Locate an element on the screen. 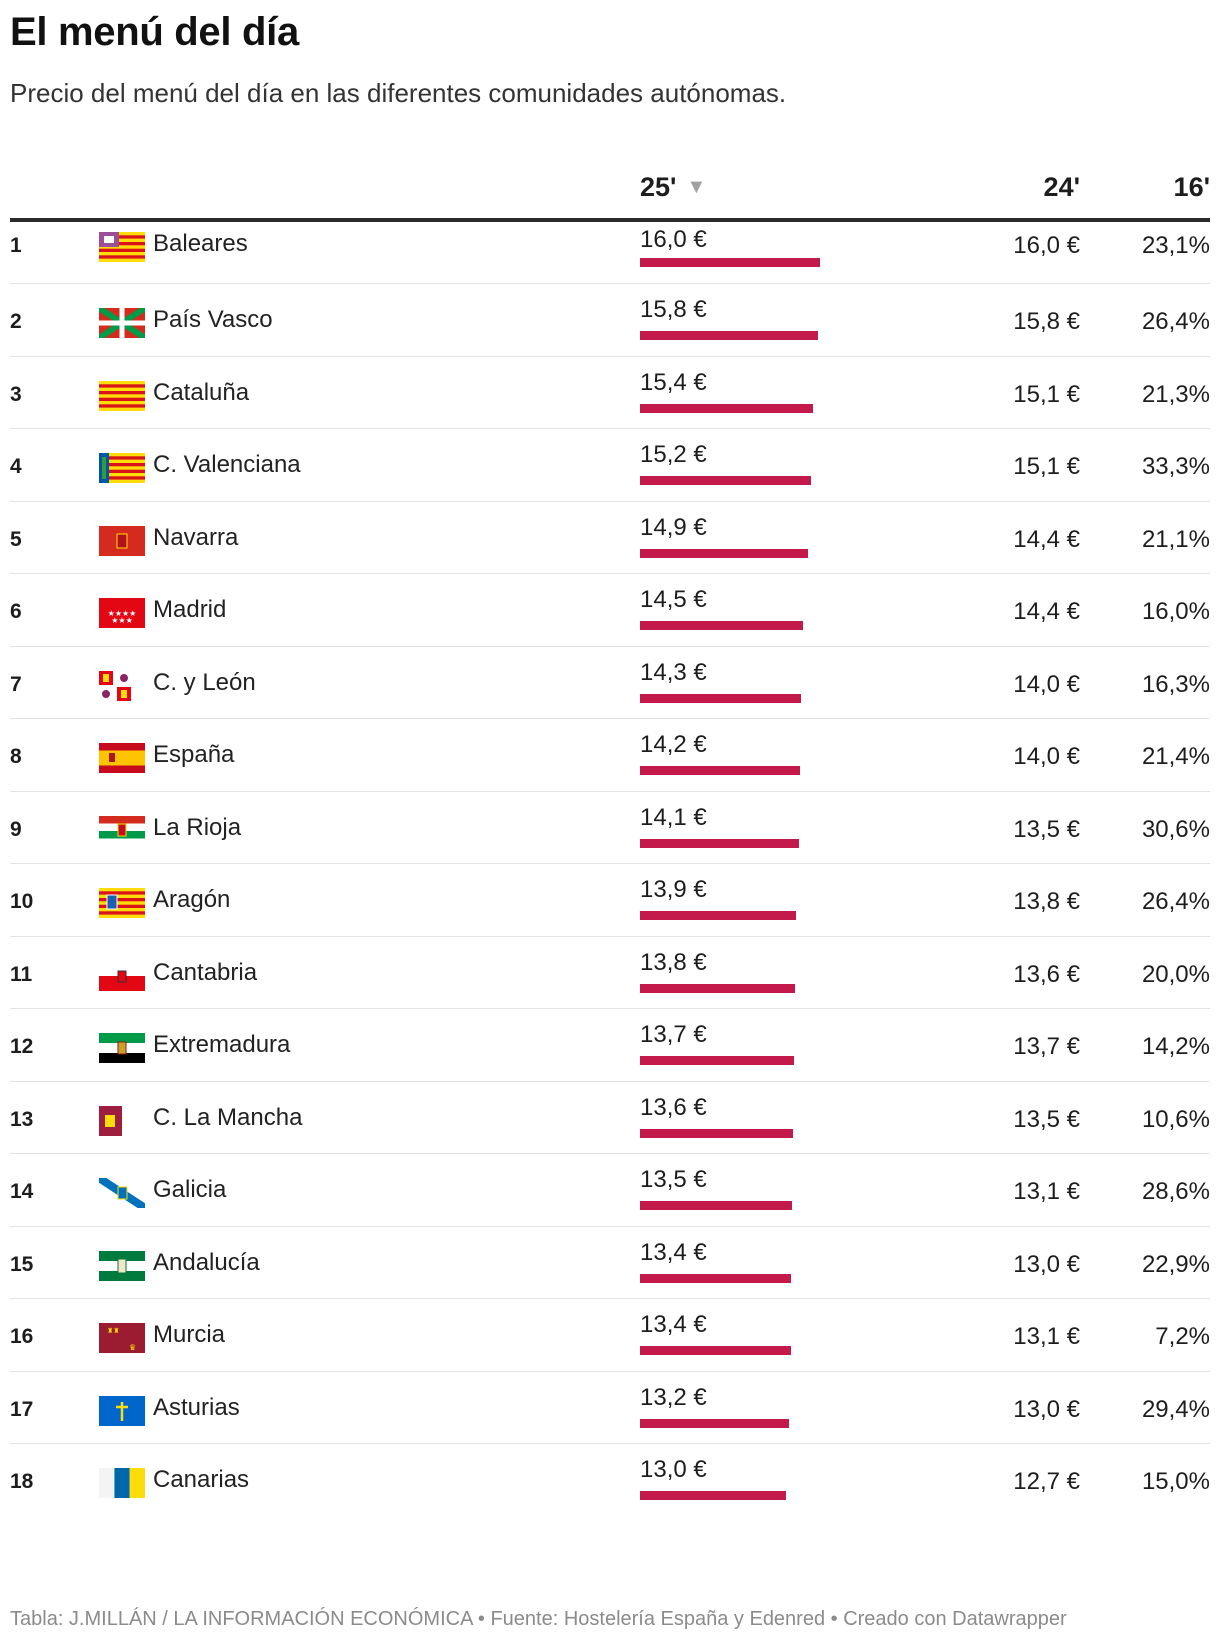 This screenshot has height=1648, width=1220. value-16: 28,6% is located at coordinates (1175, 1191).